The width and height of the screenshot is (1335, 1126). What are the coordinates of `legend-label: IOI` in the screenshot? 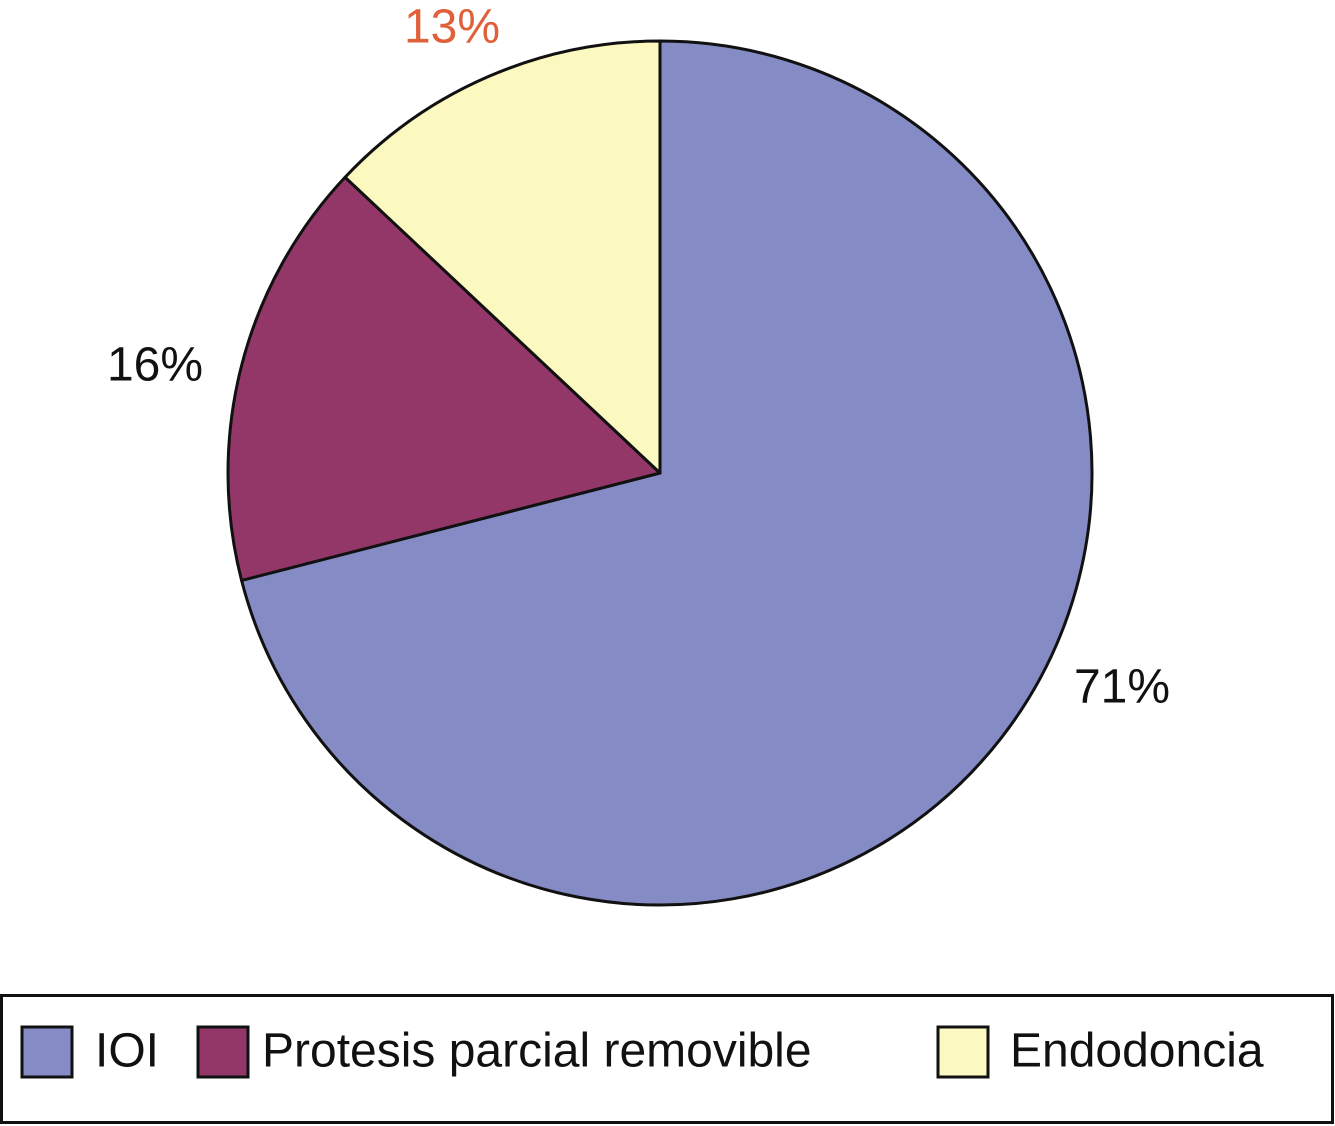 It's located at (127, 1051).